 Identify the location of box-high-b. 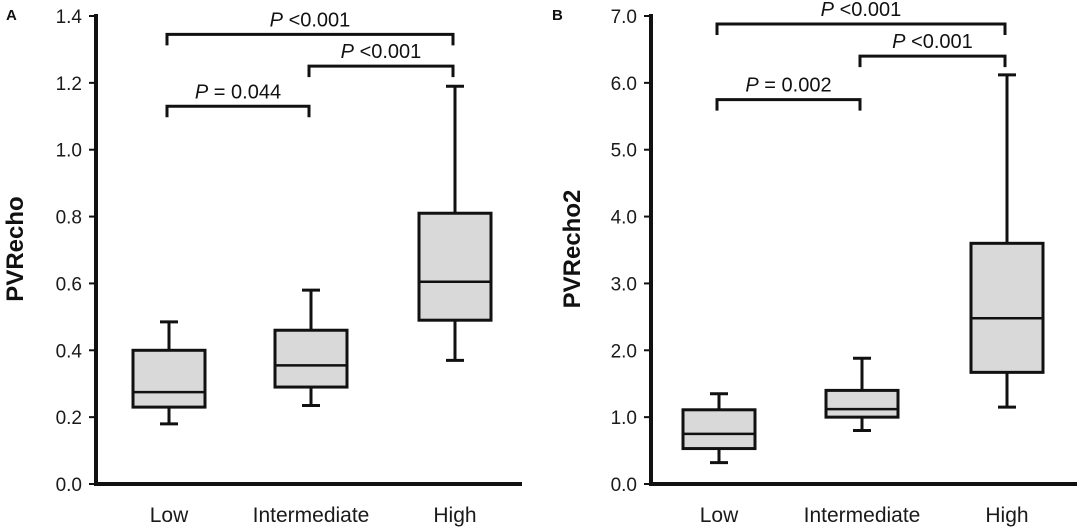
(1007, 241).